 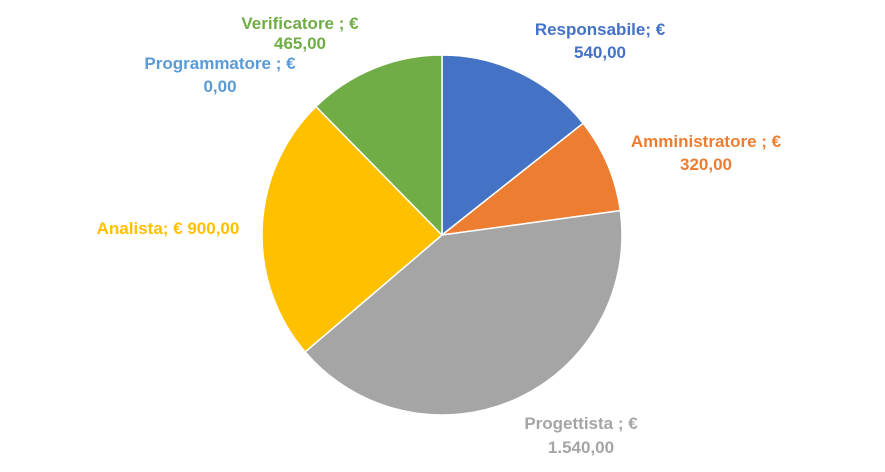 What do you see at coordinates (219, 86) in the screenshot?
I see `data-label-line2: 0,00` at bounding box center [219, 86].